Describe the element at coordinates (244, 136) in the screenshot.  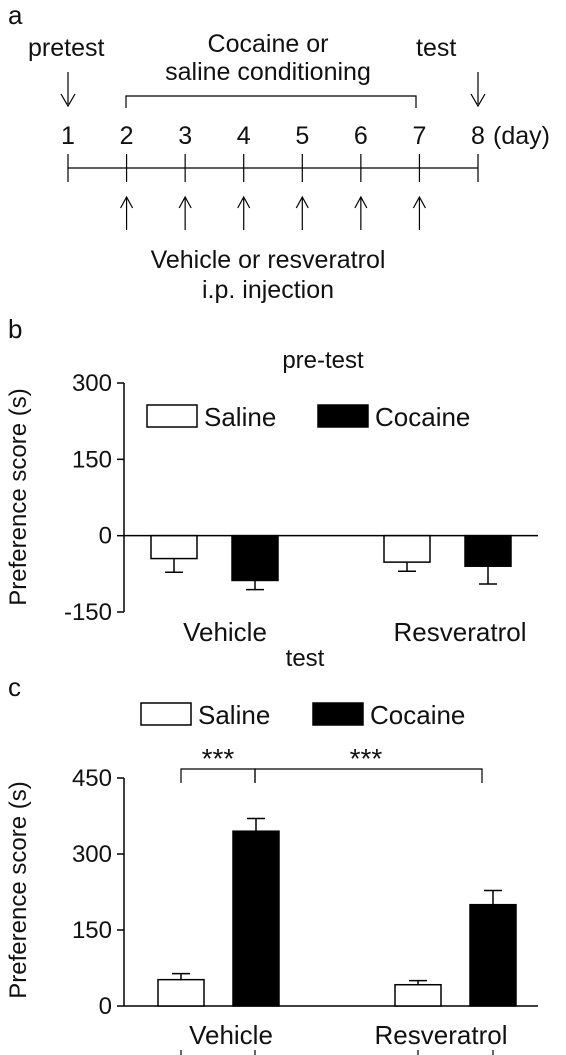
I see `day-label: 4` at that location.